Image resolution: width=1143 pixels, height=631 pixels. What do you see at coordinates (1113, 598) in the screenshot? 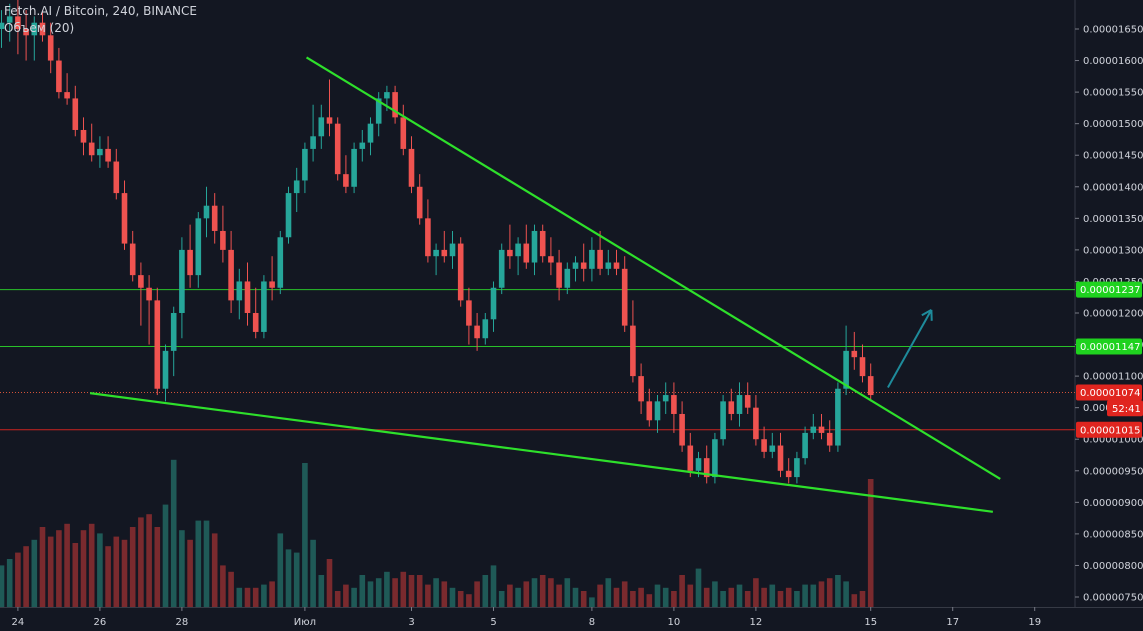
I see `price-tick-label: 0.00000750` at bounding box center [1113, 598].